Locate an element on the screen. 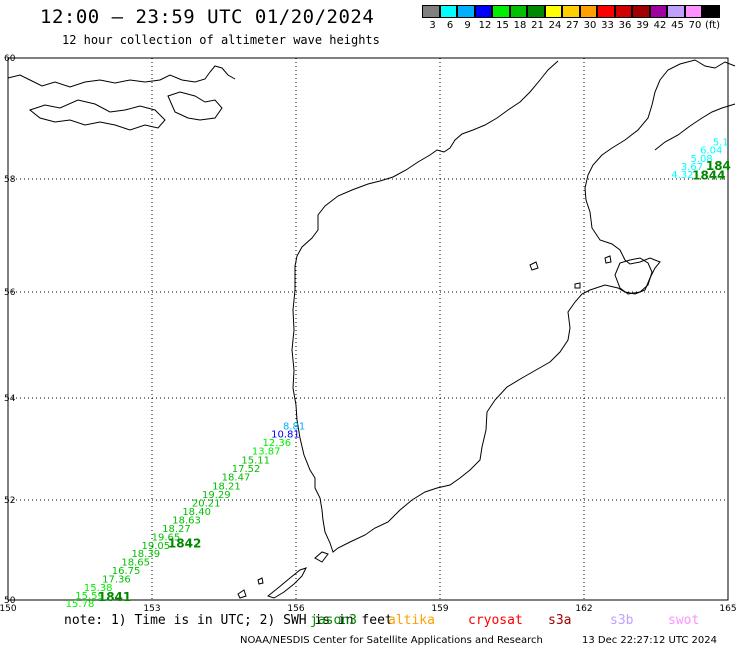  latitude-tick-label: 50 is located at coordinates (10, 601).